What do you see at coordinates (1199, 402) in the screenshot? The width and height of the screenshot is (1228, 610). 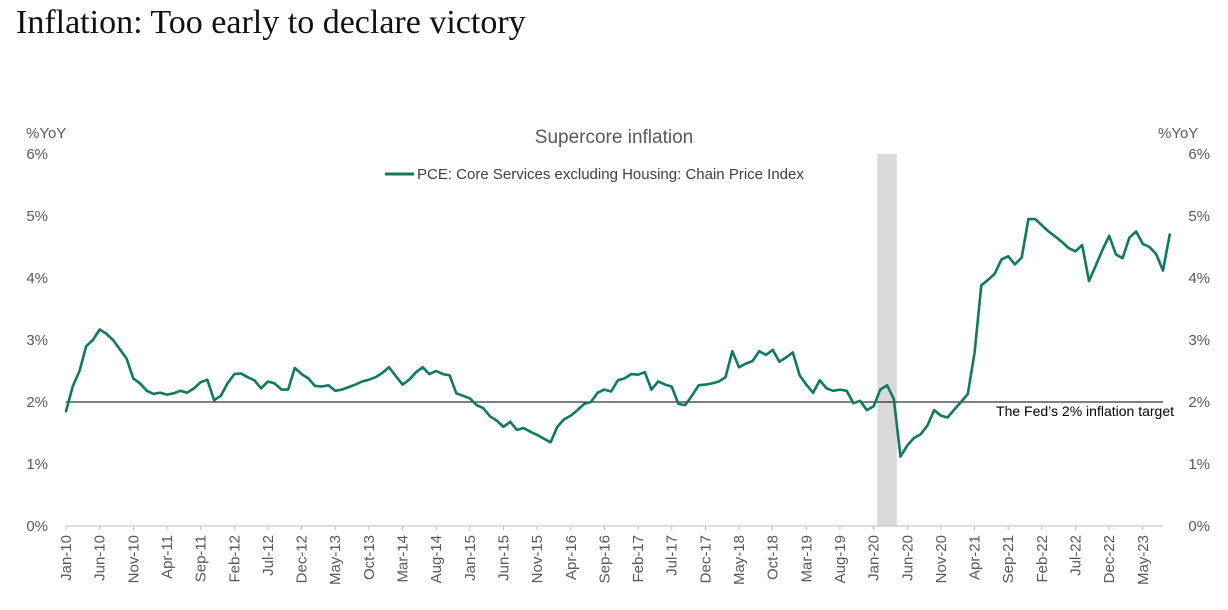 I see `y-tick-label-right: 2%` at bounding box center [1199, 402].